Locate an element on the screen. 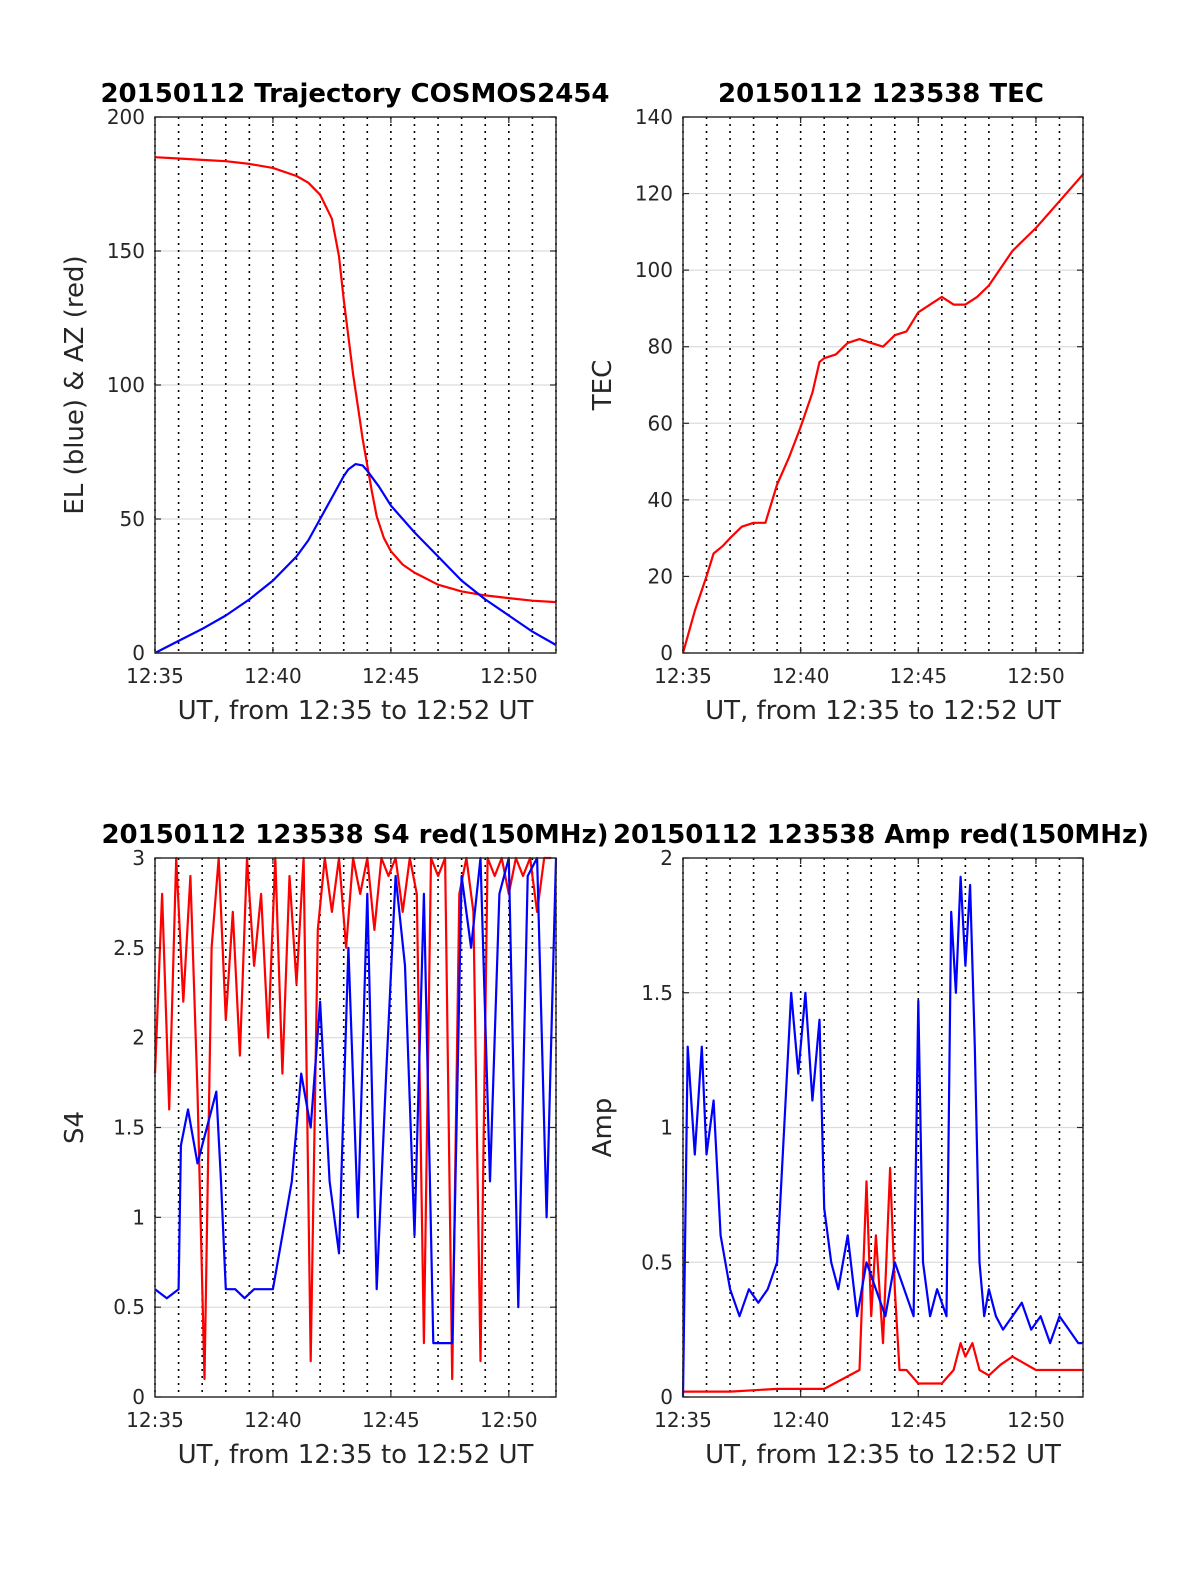 Image resolution: width=1200 pixels, height=1575 pixels. chart-title: 20150112 Trajectory COSMOS2454 is located at coordinates (354, 94).